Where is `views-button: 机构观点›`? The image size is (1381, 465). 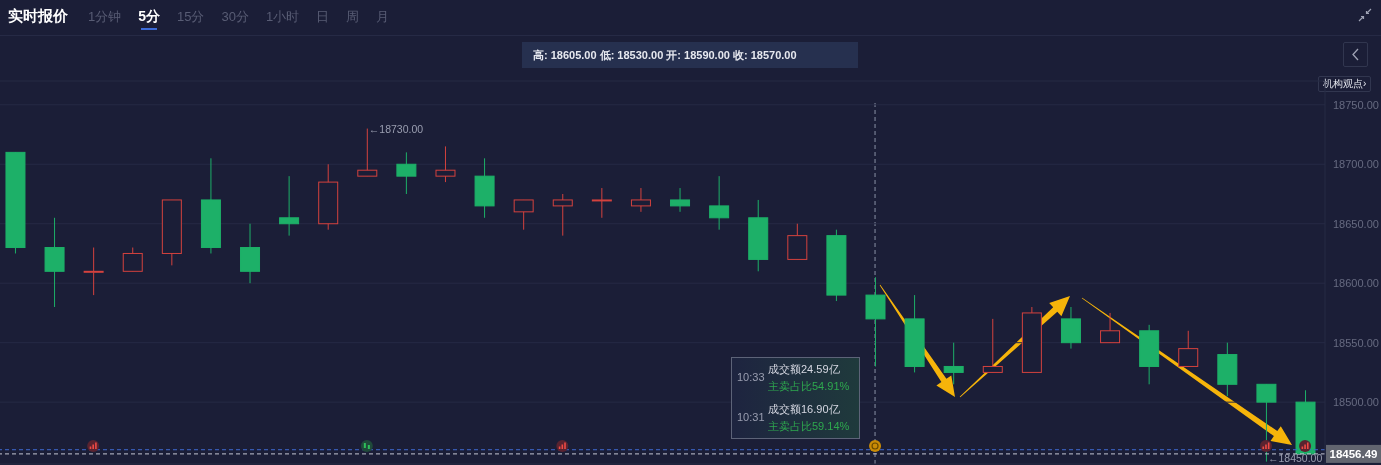
views-button: 机构观点› is located at coordinates (1345, 84).